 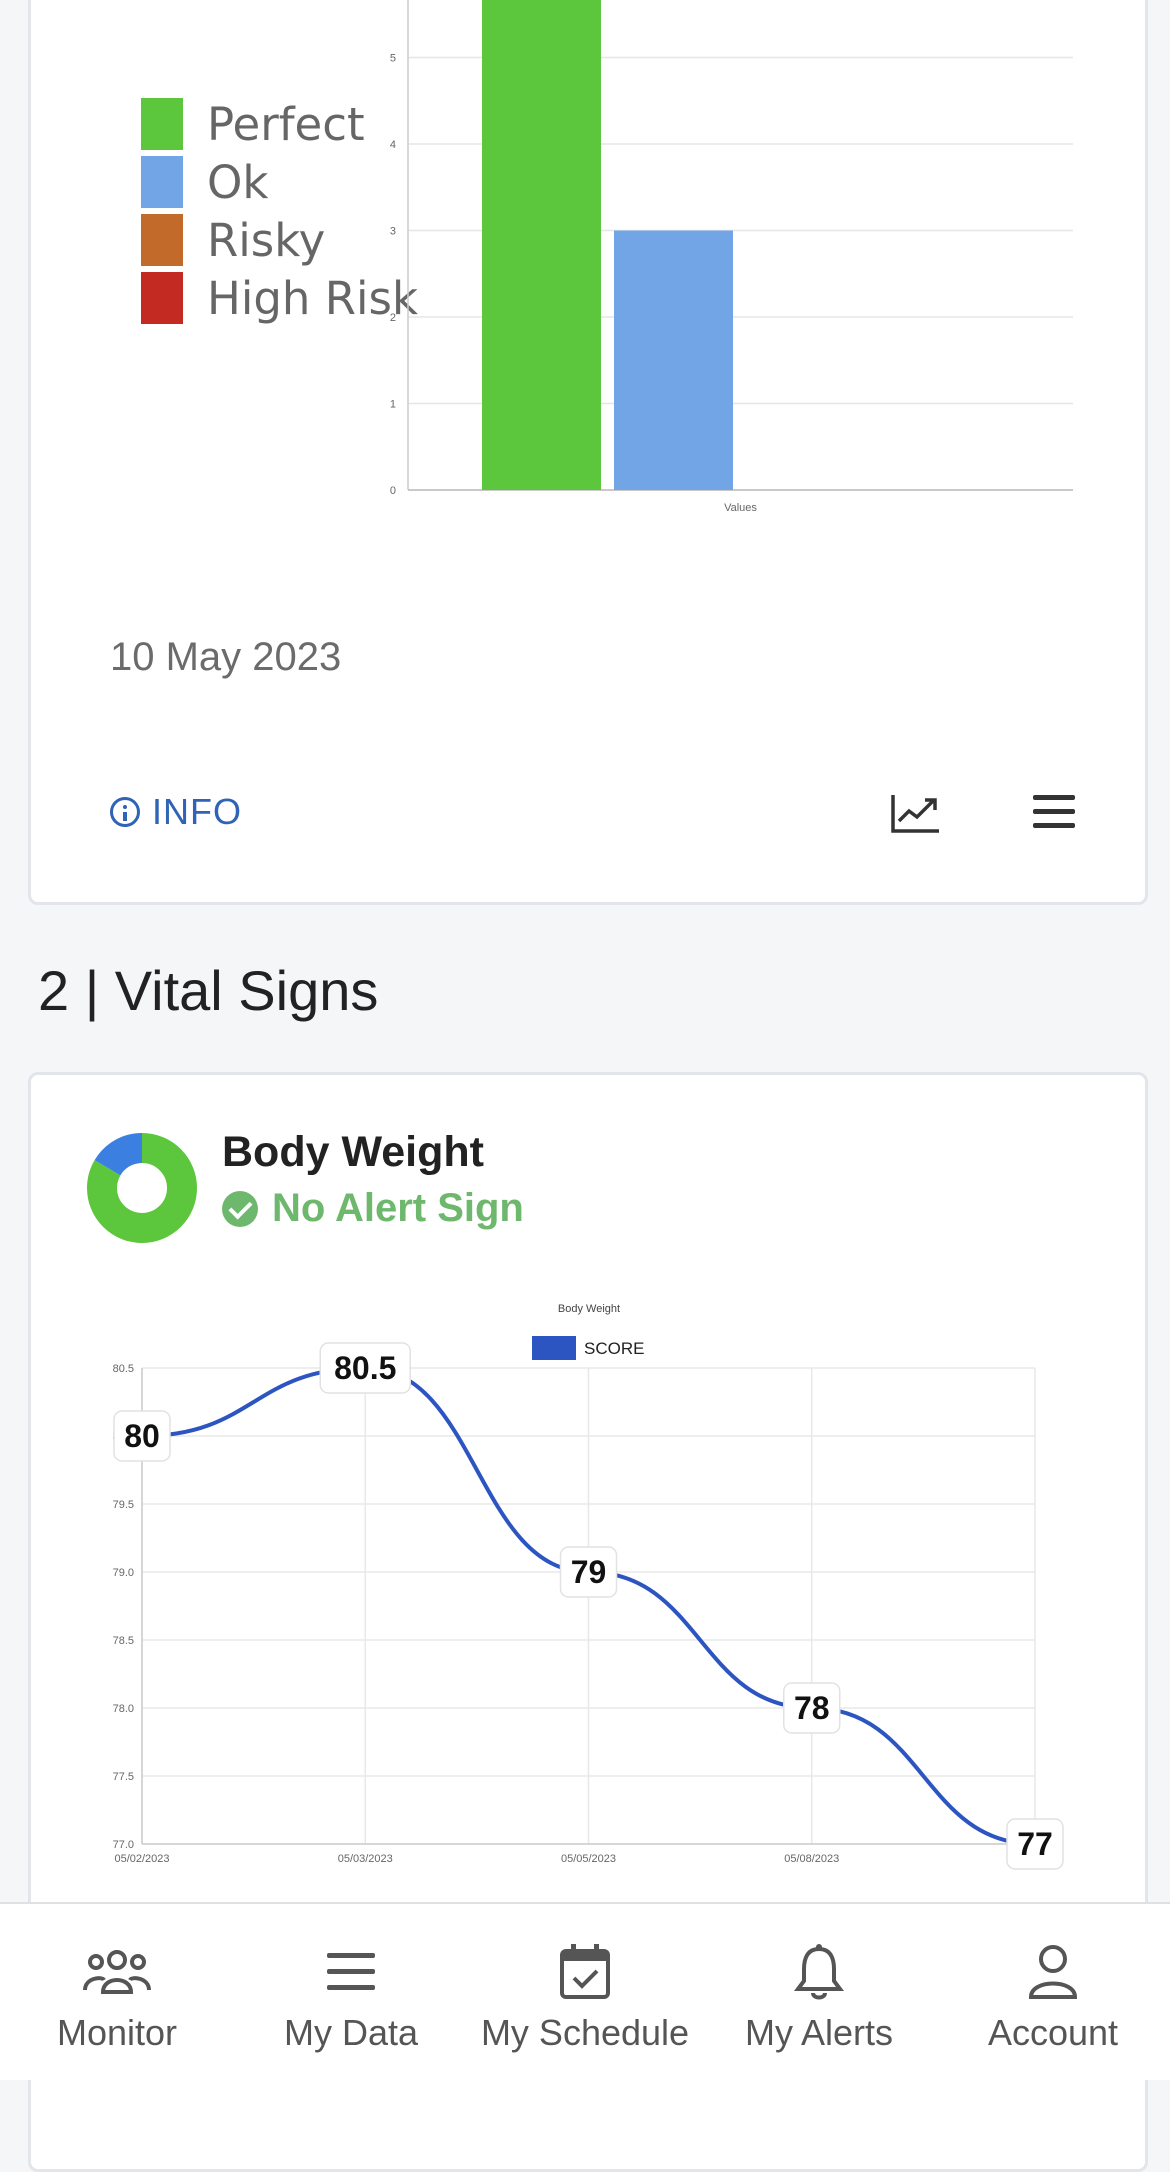 What do you see at coordinates (351, 1972) in the screenshot?
I see `menu-icon` at bounding box center [351, 1972].